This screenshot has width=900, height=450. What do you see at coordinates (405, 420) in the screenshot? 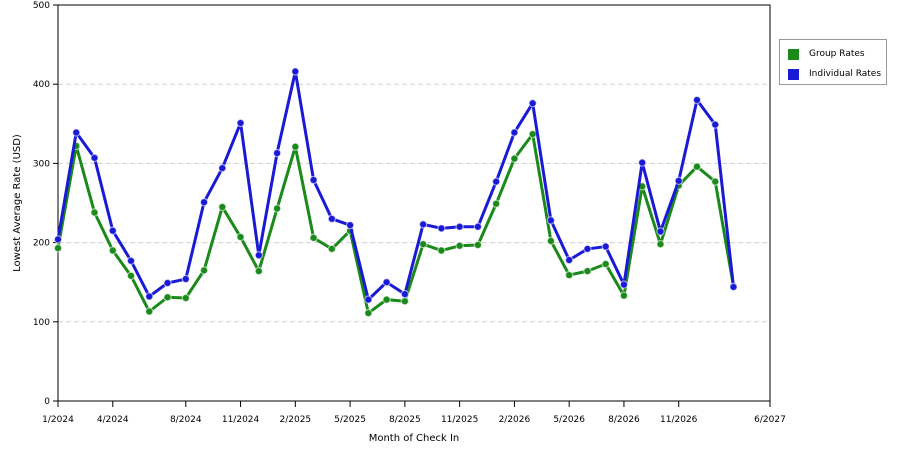
I see `x-tick-label-8-2025: 8/2025` at bounding box center [405, 420].